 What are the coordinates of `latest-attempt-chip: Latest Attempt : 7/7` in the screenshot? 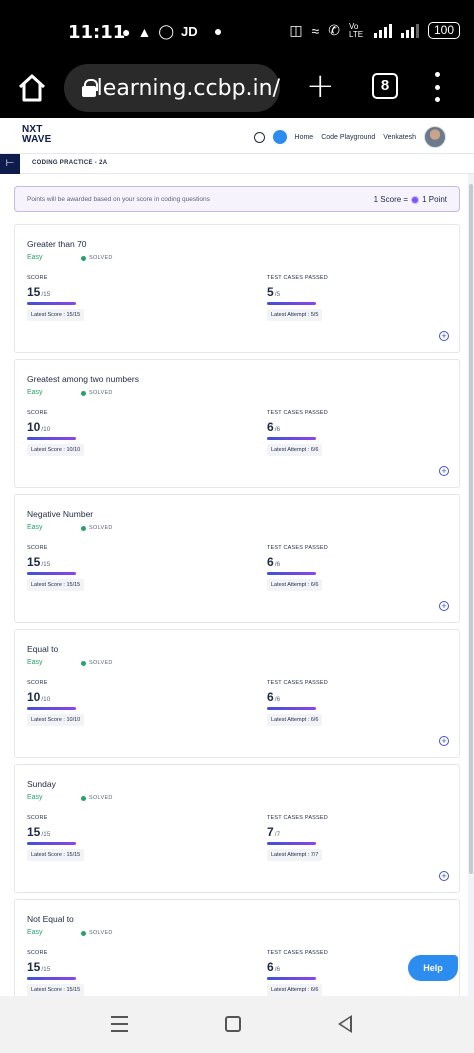 It's located at (295, 855).